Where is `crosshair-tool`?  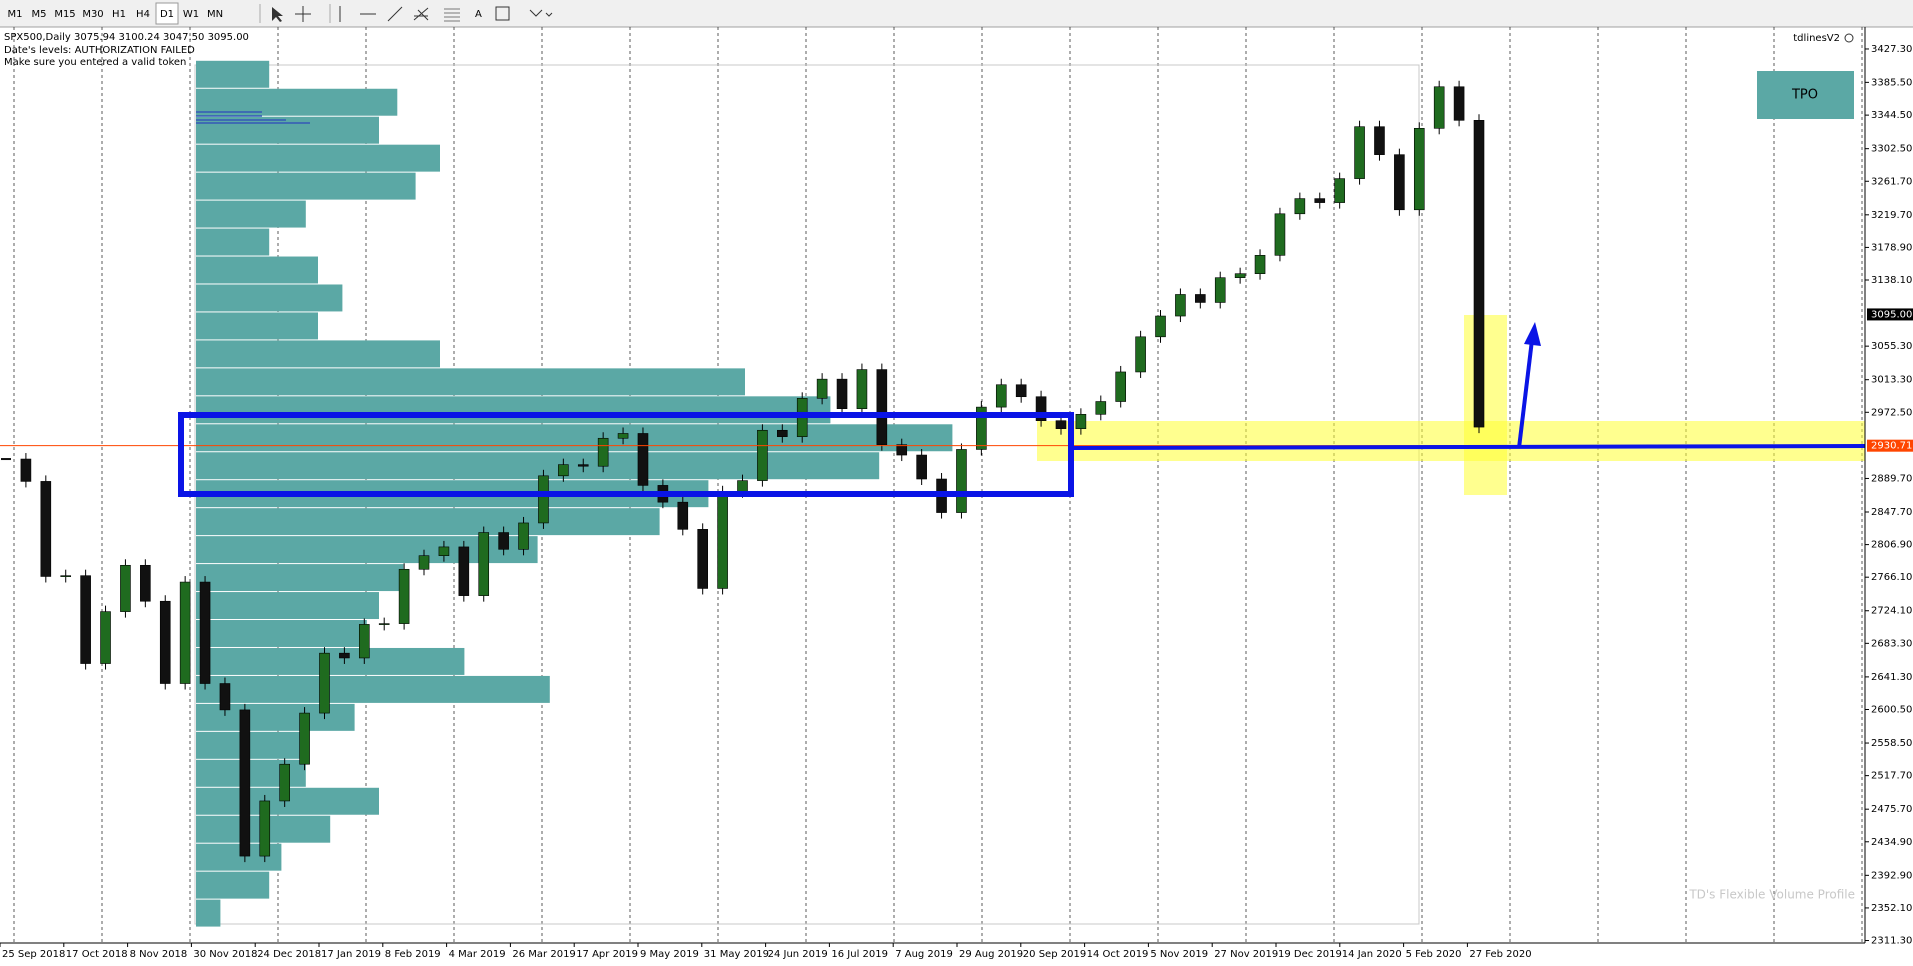 crosshair-tool is located at coordinates (303, 14).